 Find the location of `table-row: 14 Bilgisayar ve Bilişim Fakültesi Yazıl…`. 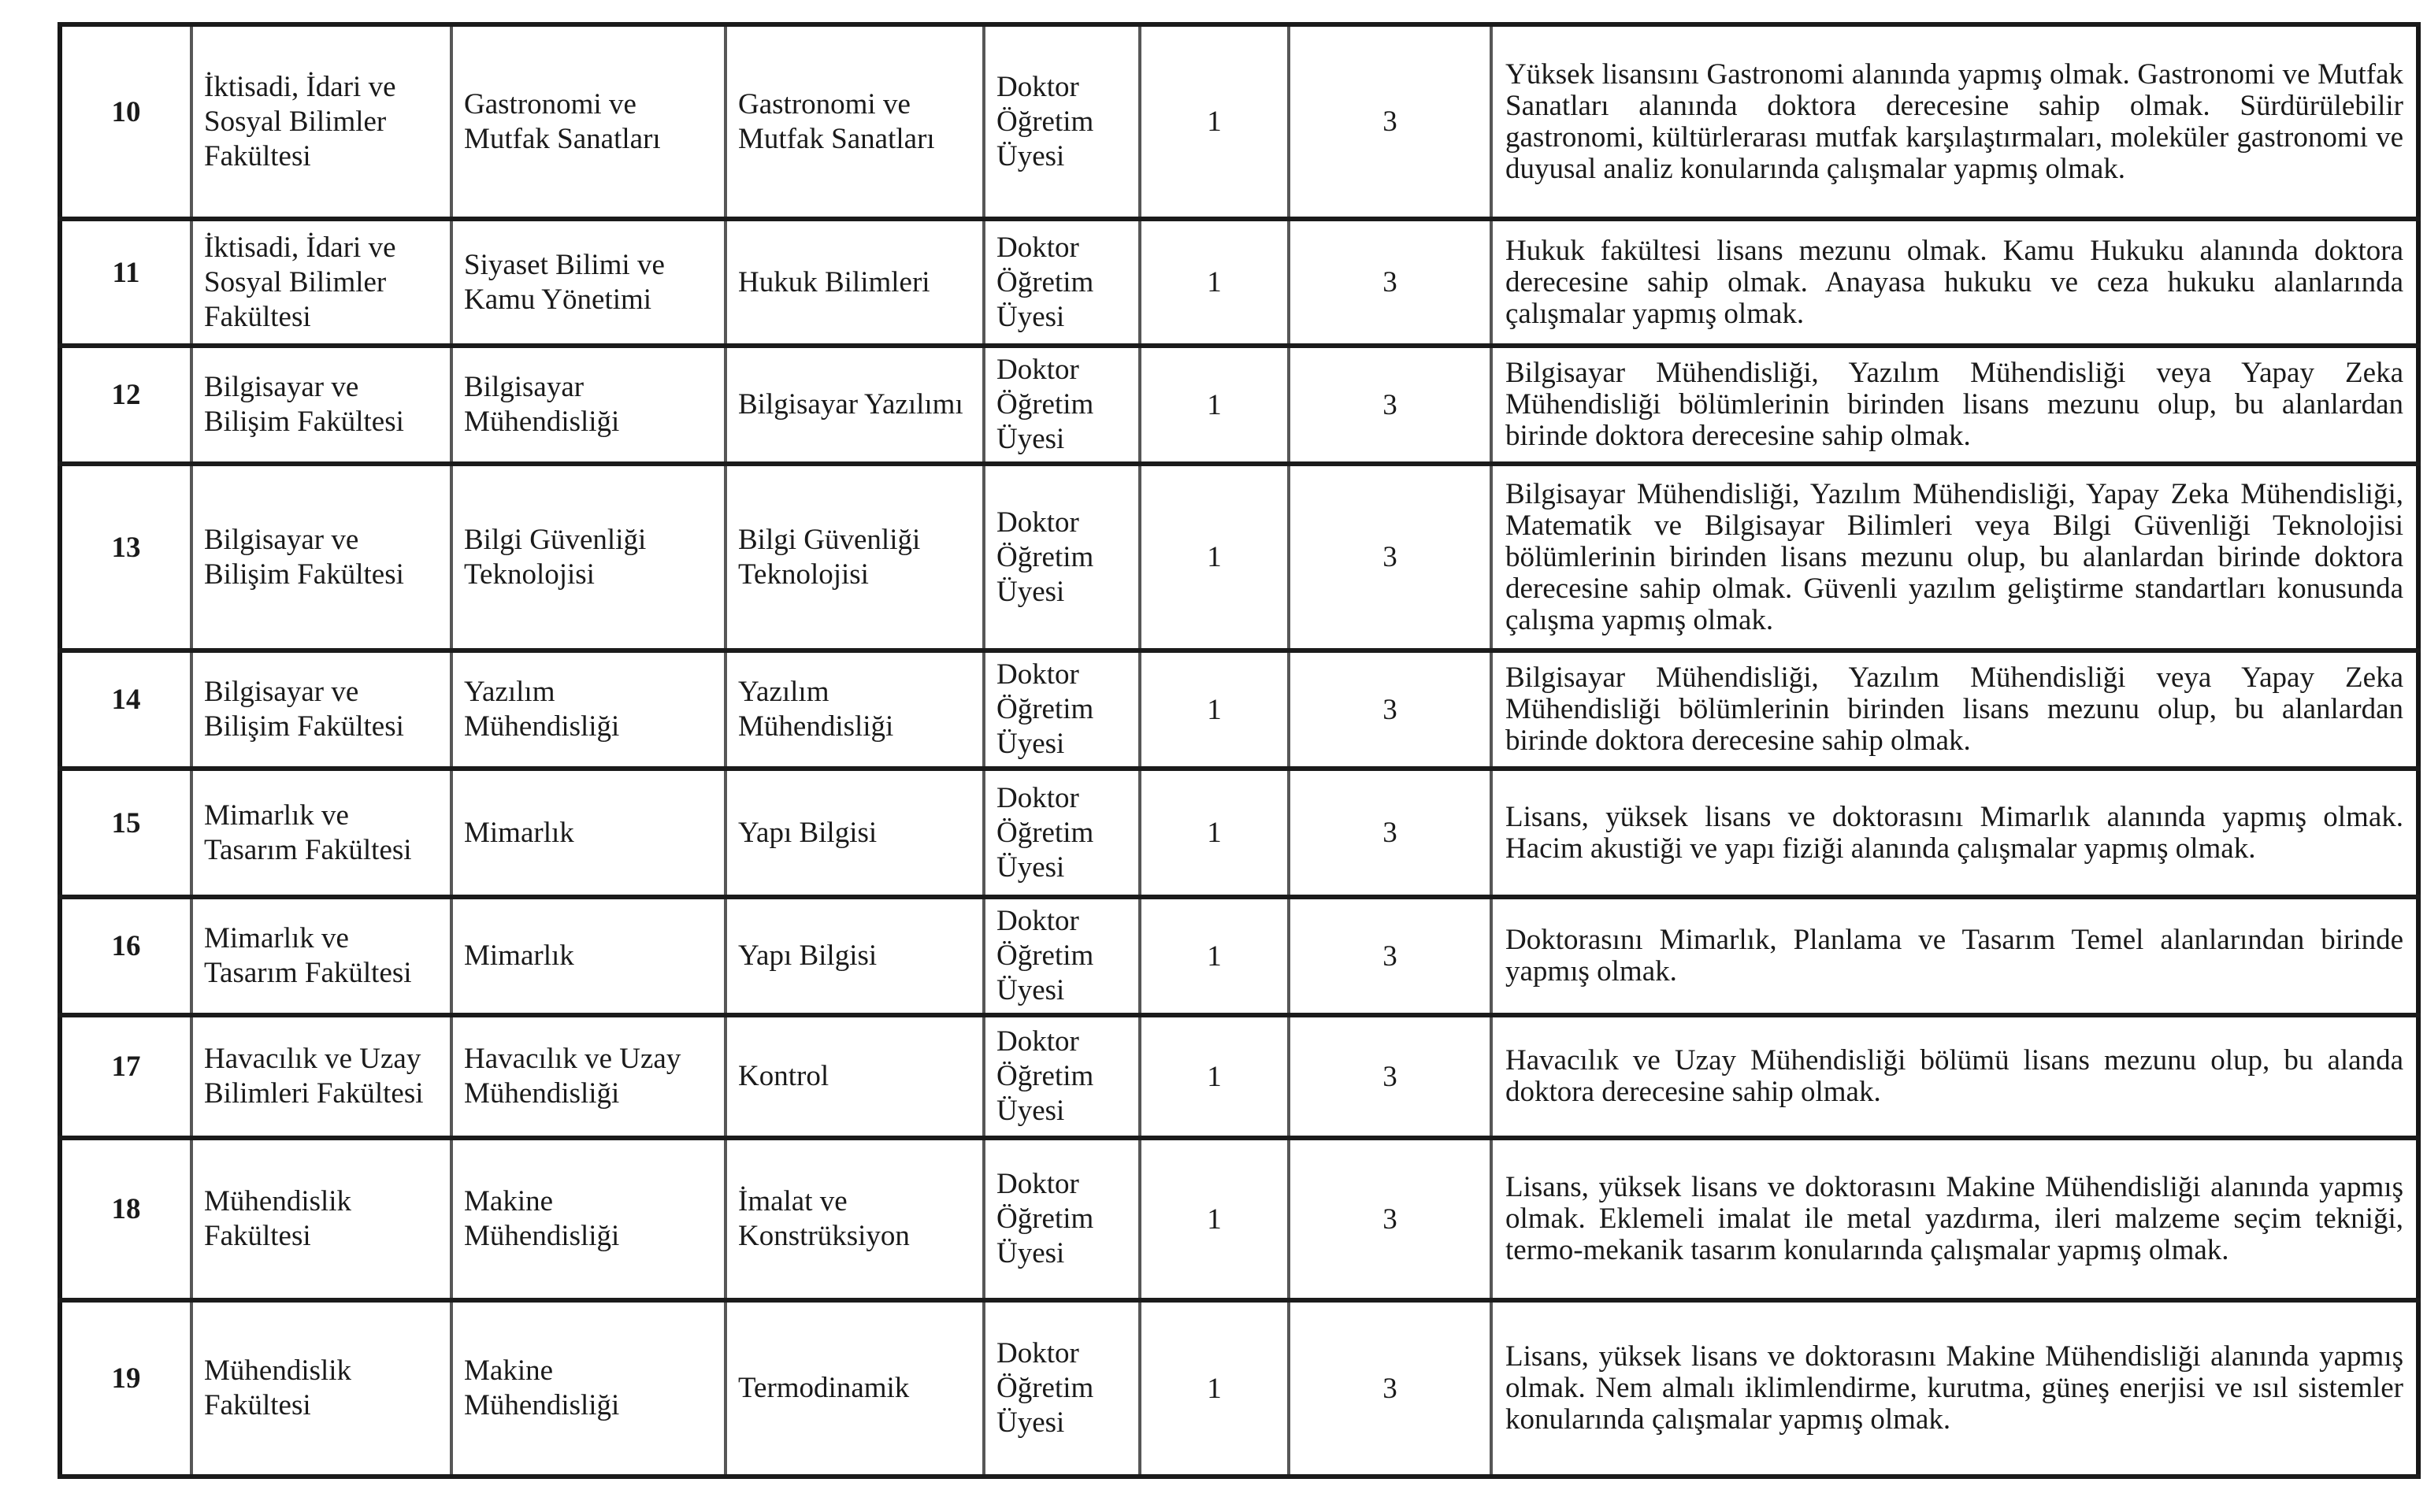

table-row: 14 Bilgisayar ve Bilişim Fakültesi Yazıl… is located at coordinates (1239, 709).